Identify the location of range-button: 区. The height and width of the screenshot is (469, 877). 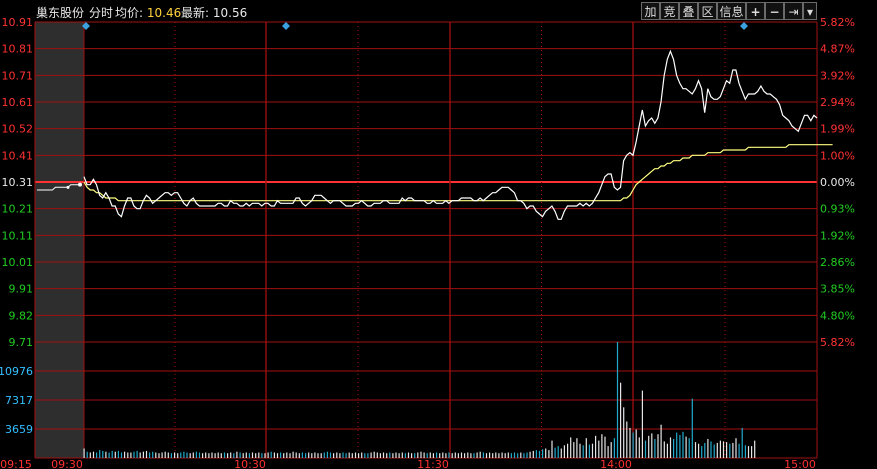
(707, 11).